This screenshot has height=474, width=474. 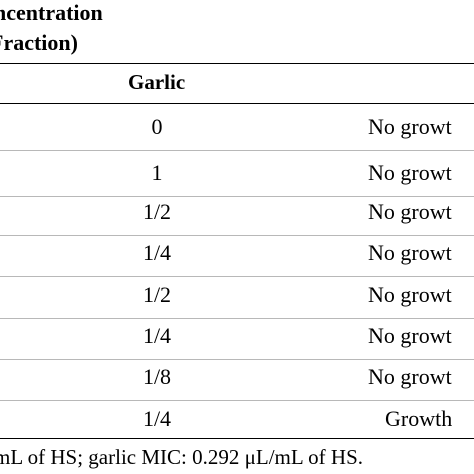 What do you see at coordinates (157, 82) in the screenshot?
I see `column-header-garlic: Garlic` at bounding box center [157, 82].